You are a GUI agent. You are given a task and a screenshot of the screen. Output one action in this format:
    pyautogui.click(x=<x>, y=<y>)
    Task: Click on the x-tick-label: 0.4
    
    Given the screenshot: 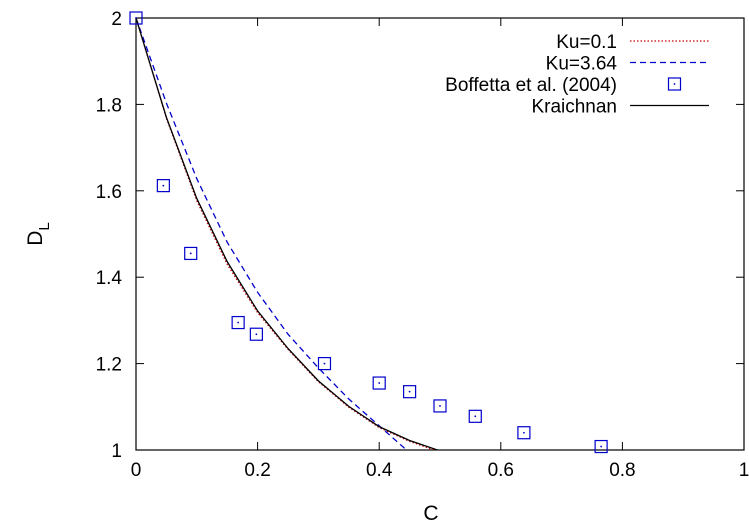 What is the action you would take?
    pyautogui.click(x=379, y=470)
    